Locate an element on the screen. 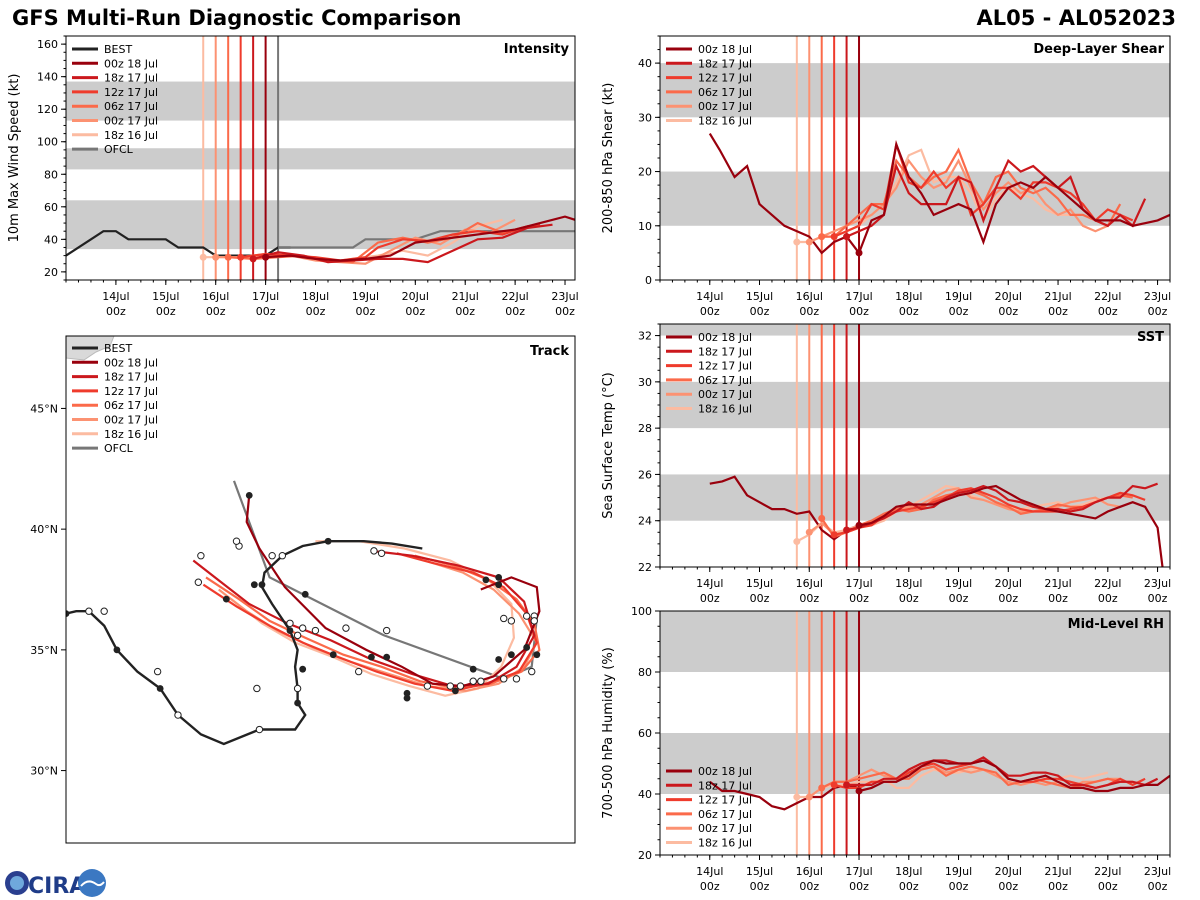 This screenshot has width=1200, height=900. sst-legend-label: 18z 16 Jul is located at coordinates (725, 409).